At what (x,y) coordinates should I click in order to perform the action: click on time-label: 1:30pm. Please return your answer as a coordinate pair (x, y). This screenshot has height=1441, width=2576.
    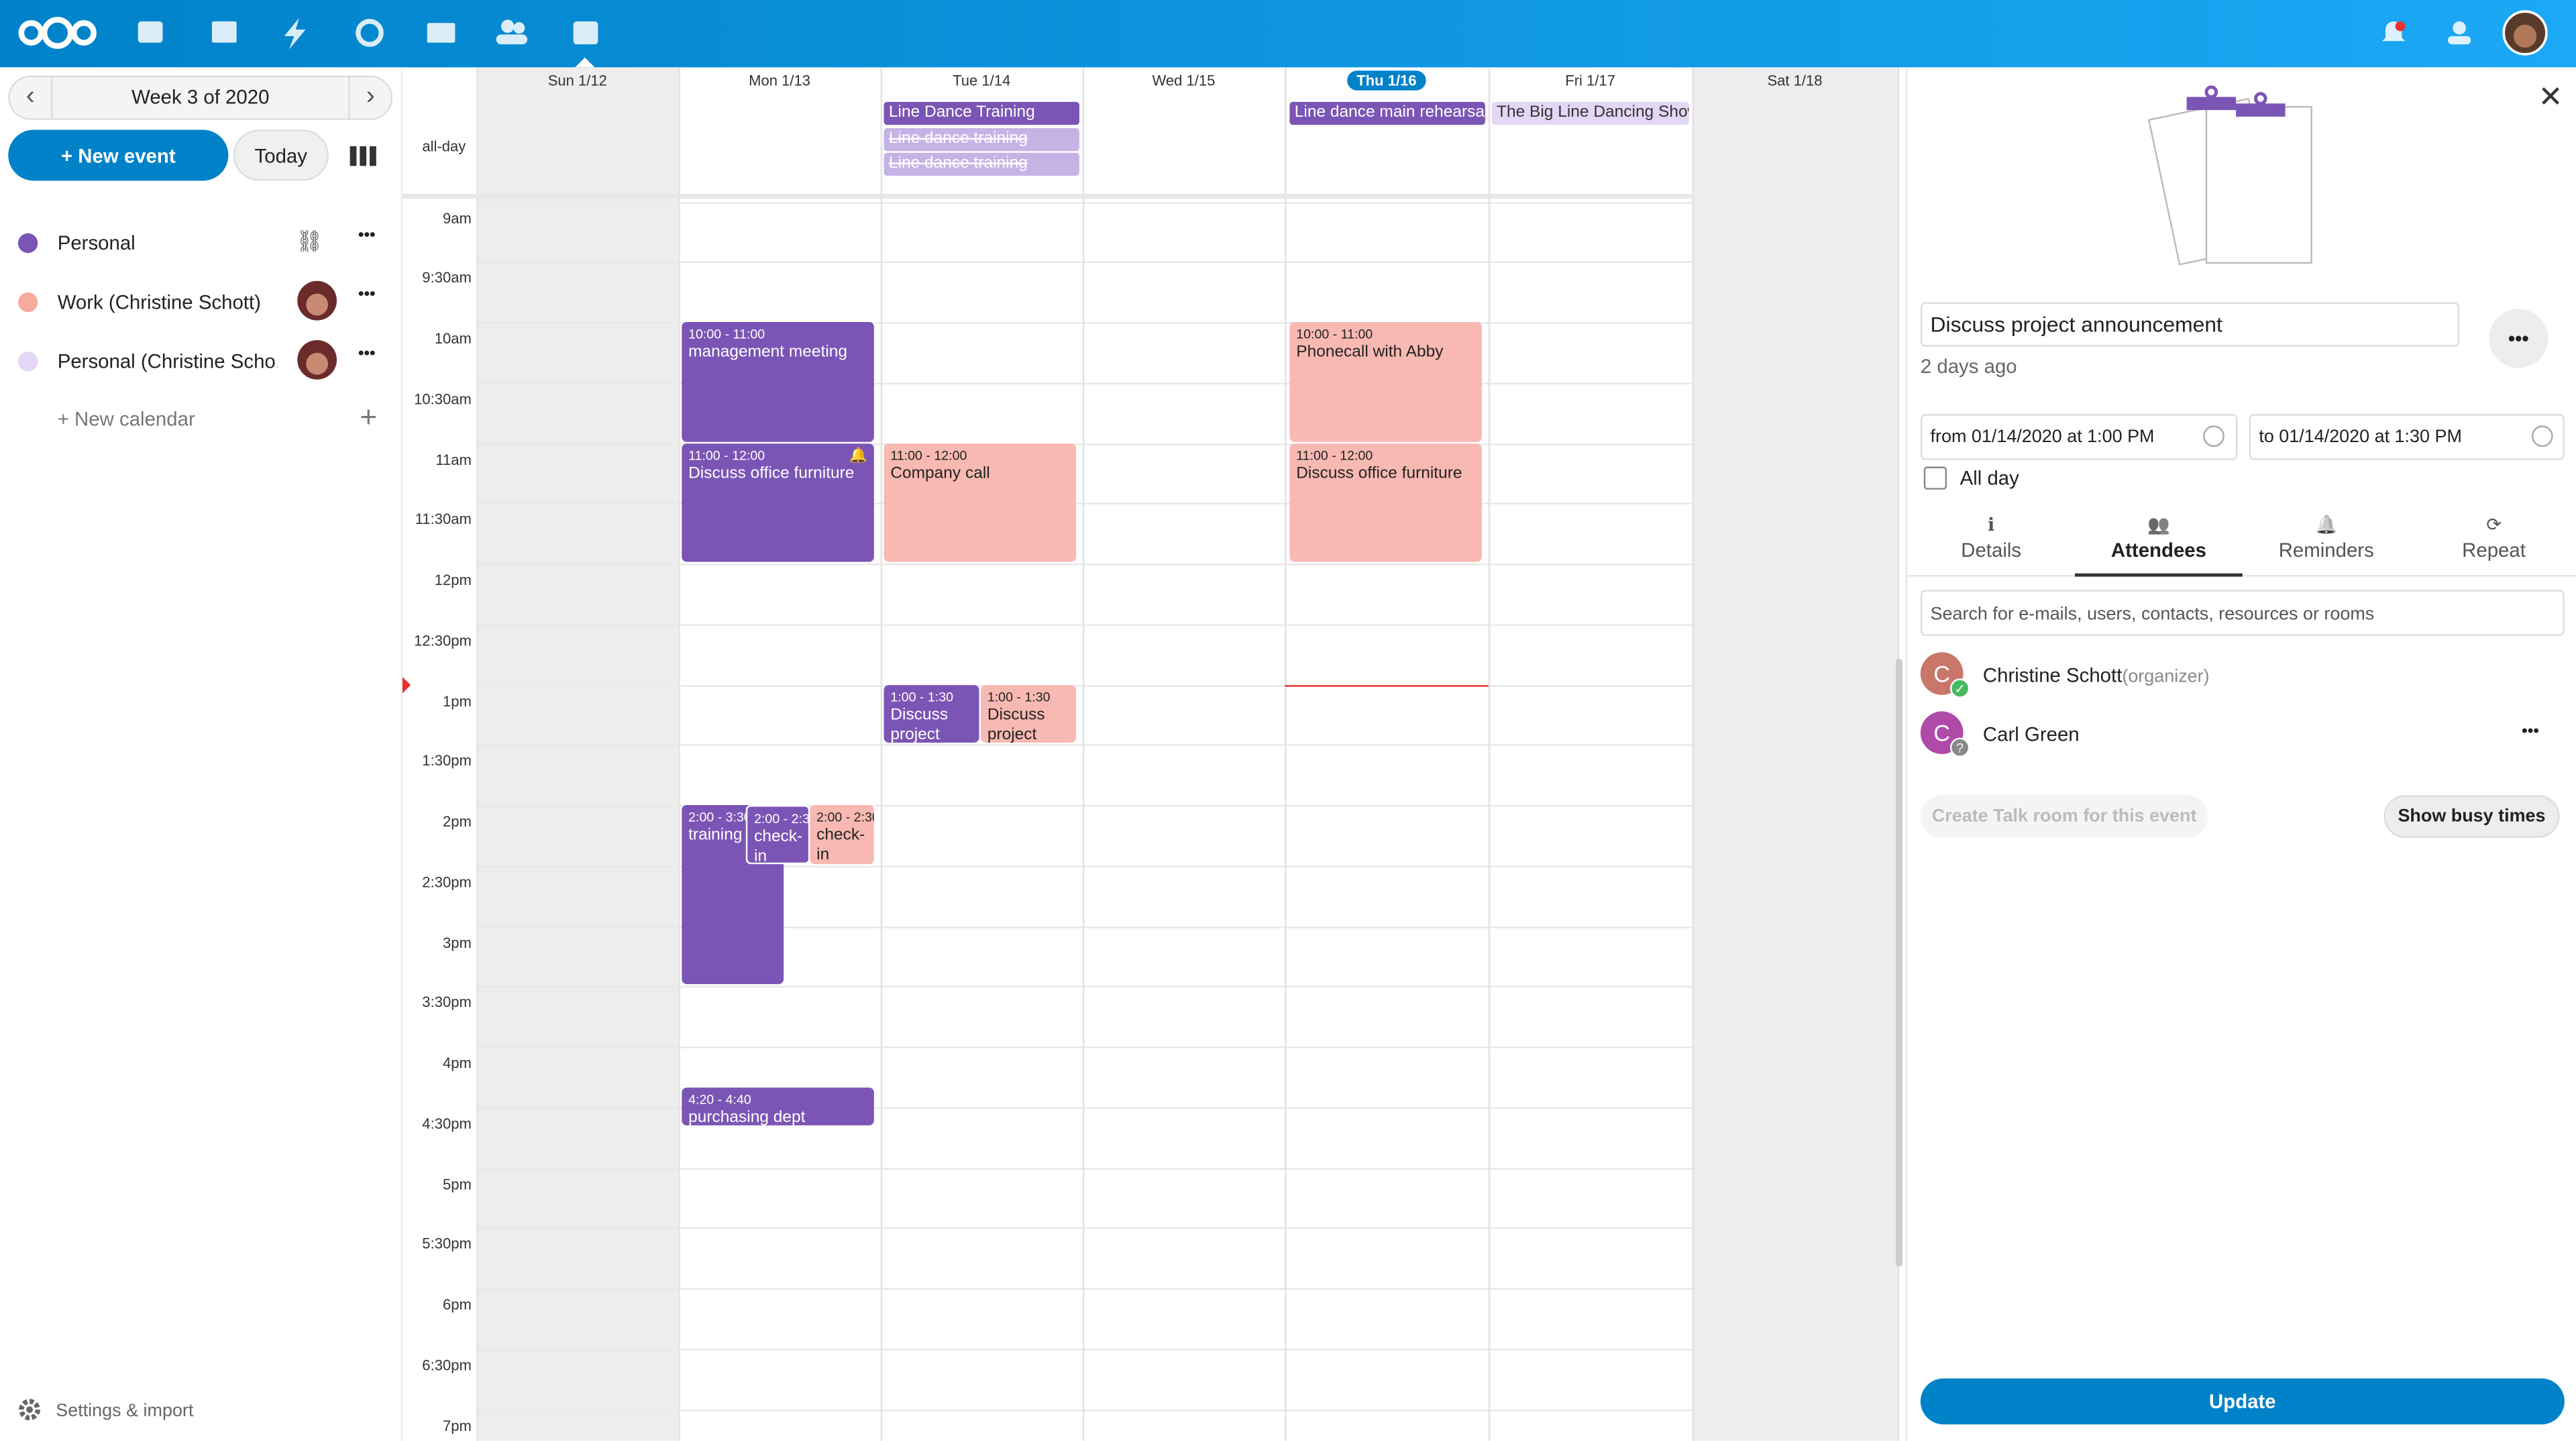
    Looking at the image, I should click on (447, 761).